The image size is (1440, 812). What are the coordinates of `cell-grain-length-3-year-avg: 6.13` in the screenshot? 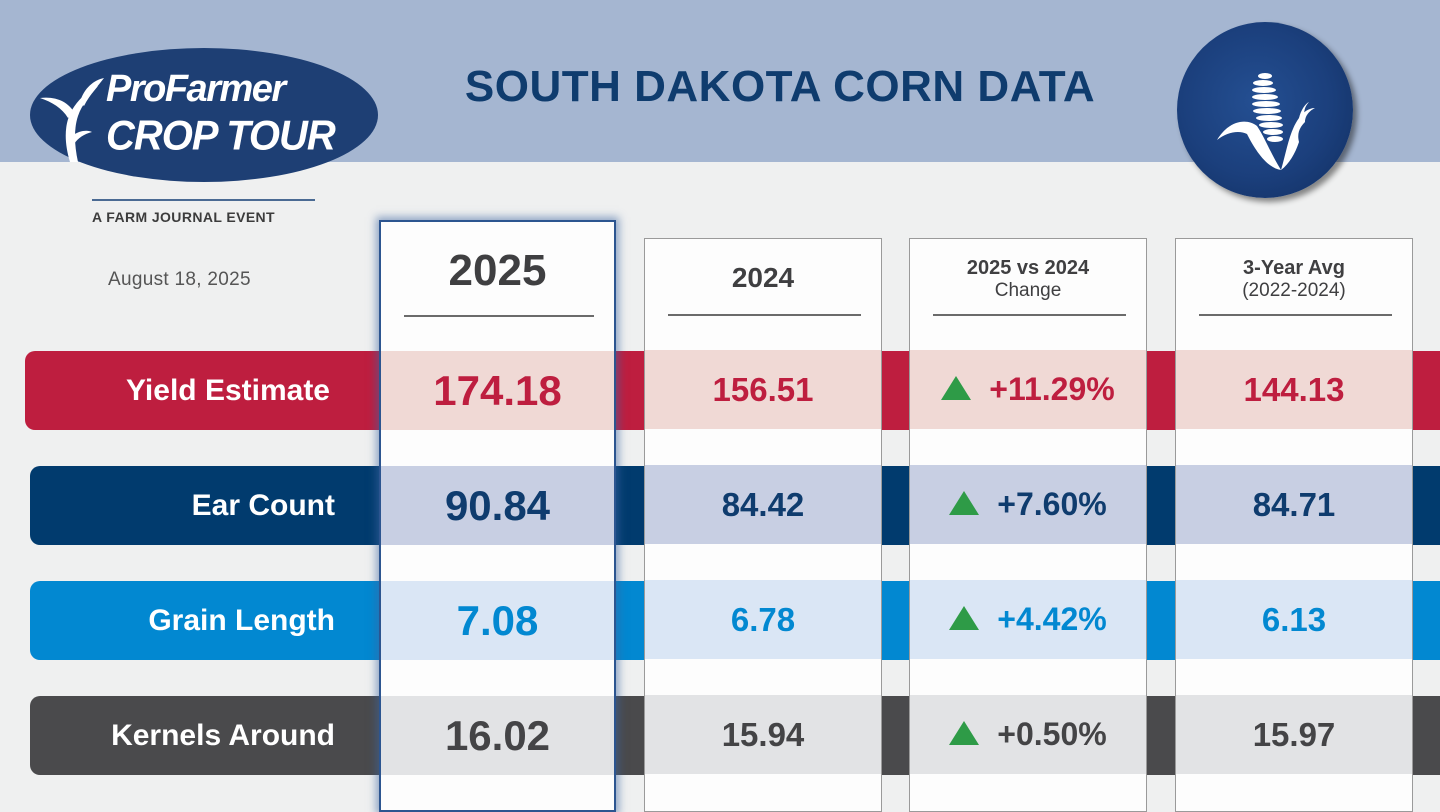 It's located at (1294, 619).